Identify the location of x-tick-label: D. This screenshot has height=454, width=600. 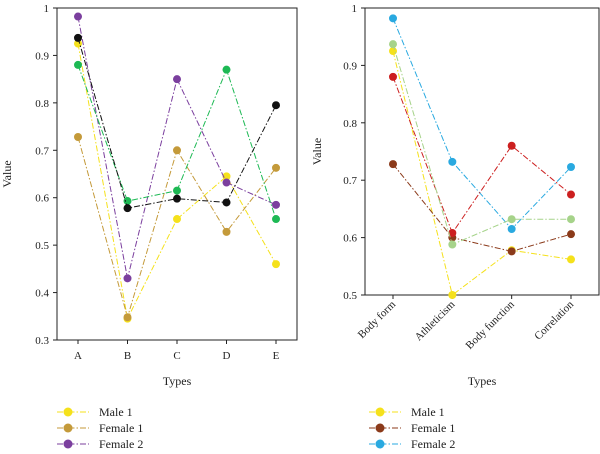
(227, 356).